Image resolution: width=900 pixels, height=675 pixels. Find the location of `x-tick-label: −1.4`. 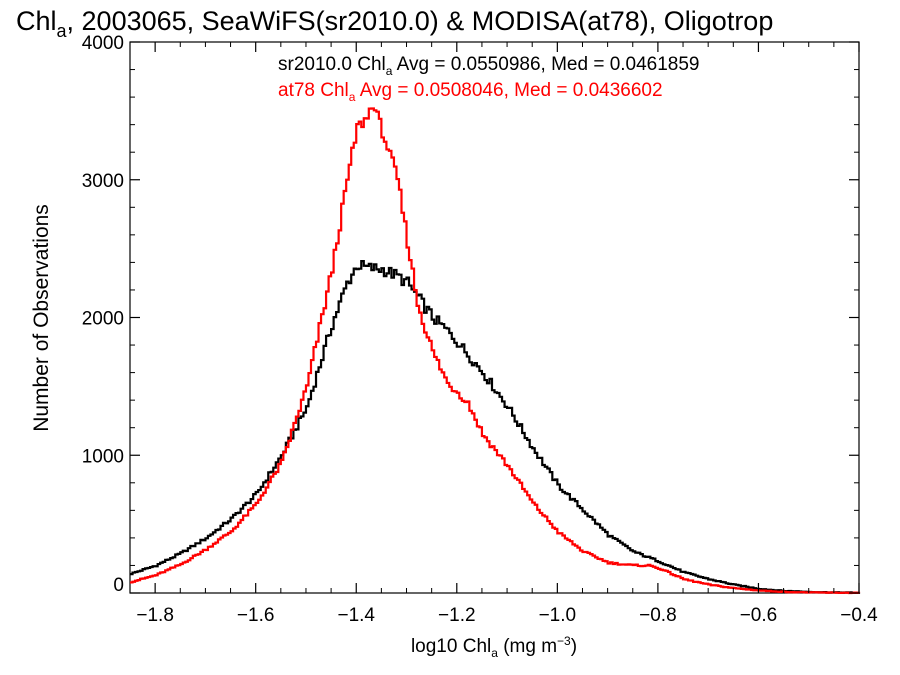

x-tick-label: −1.4 is located at coordinates (356, 615).